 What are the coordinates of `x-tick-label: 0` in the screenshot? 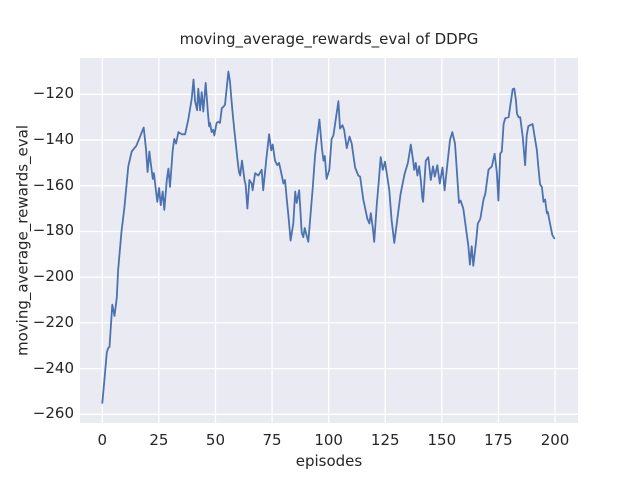 It's located at (102, 440).